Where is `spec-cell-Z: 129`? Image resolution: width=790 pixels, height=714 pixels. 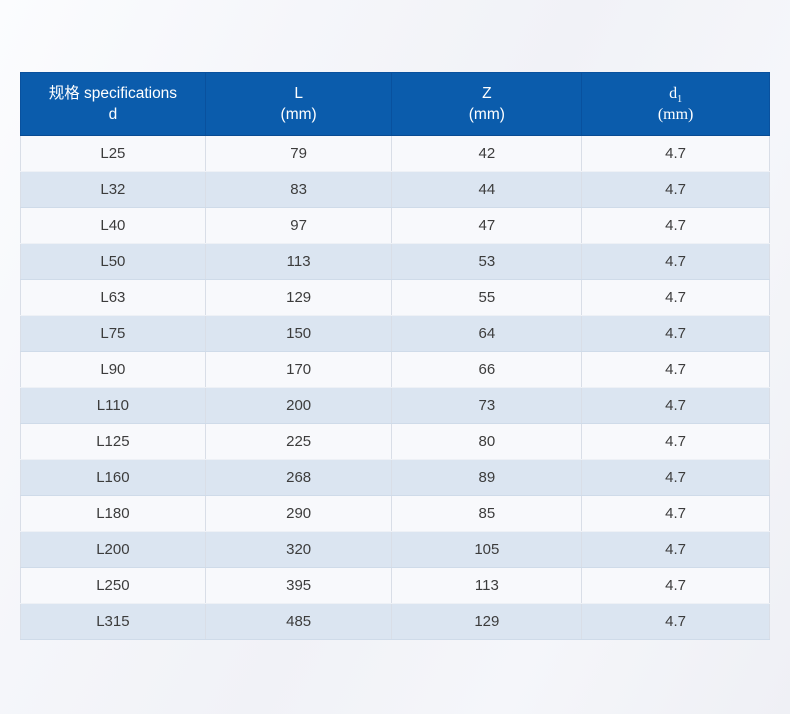
spec-cell-Z: 129 is located at coordinates (487, 621).